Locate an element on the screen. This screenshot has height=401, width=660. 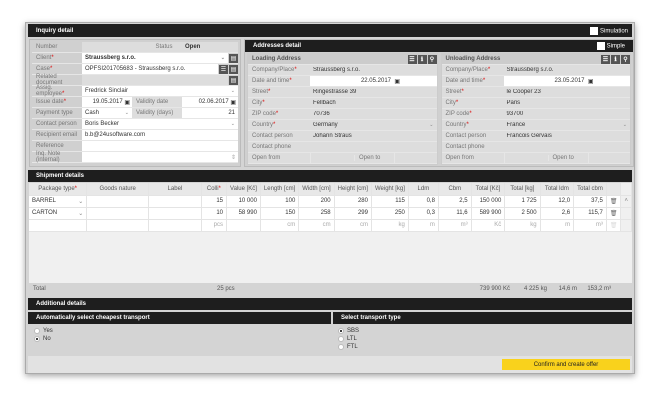
unloading-zip-field: 93700 is located at coordinates (515, 114).